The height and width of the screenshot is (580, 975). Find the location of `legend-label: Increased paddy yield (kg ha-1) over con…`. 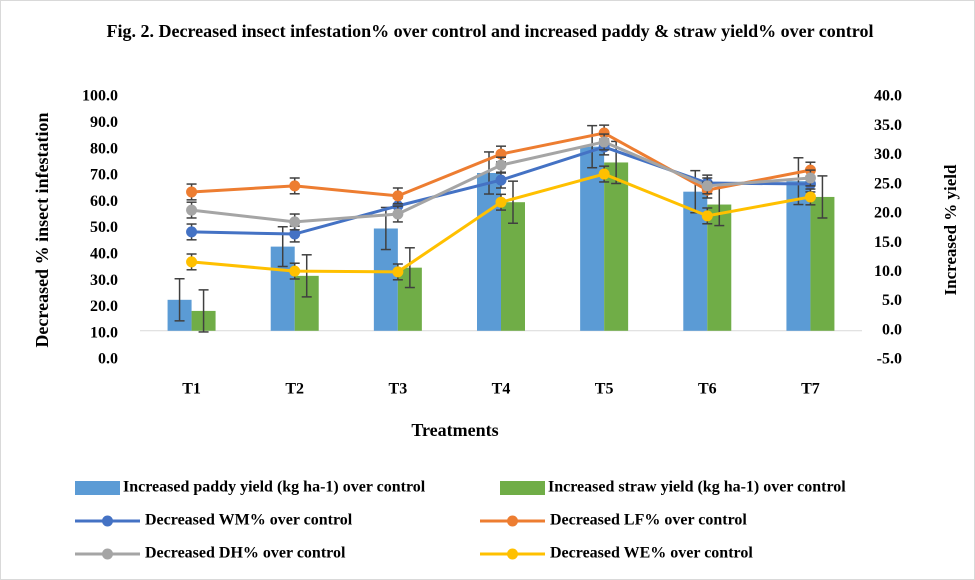

legend-label: Increased paddy yield (kg ha-1) over con… is located at coordinates (274, 487).